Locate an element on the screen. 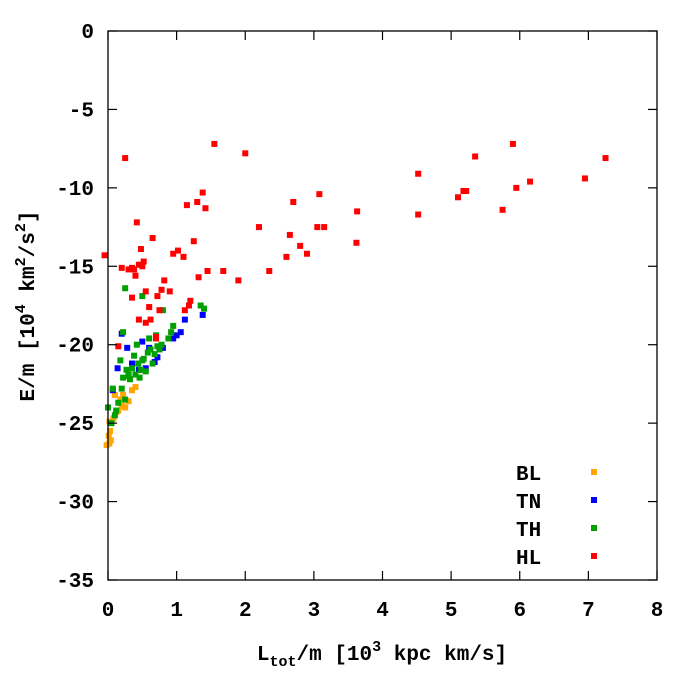 This screenshot has width=700, height=700. legend-label: TN is located at coordinates (528, 503).